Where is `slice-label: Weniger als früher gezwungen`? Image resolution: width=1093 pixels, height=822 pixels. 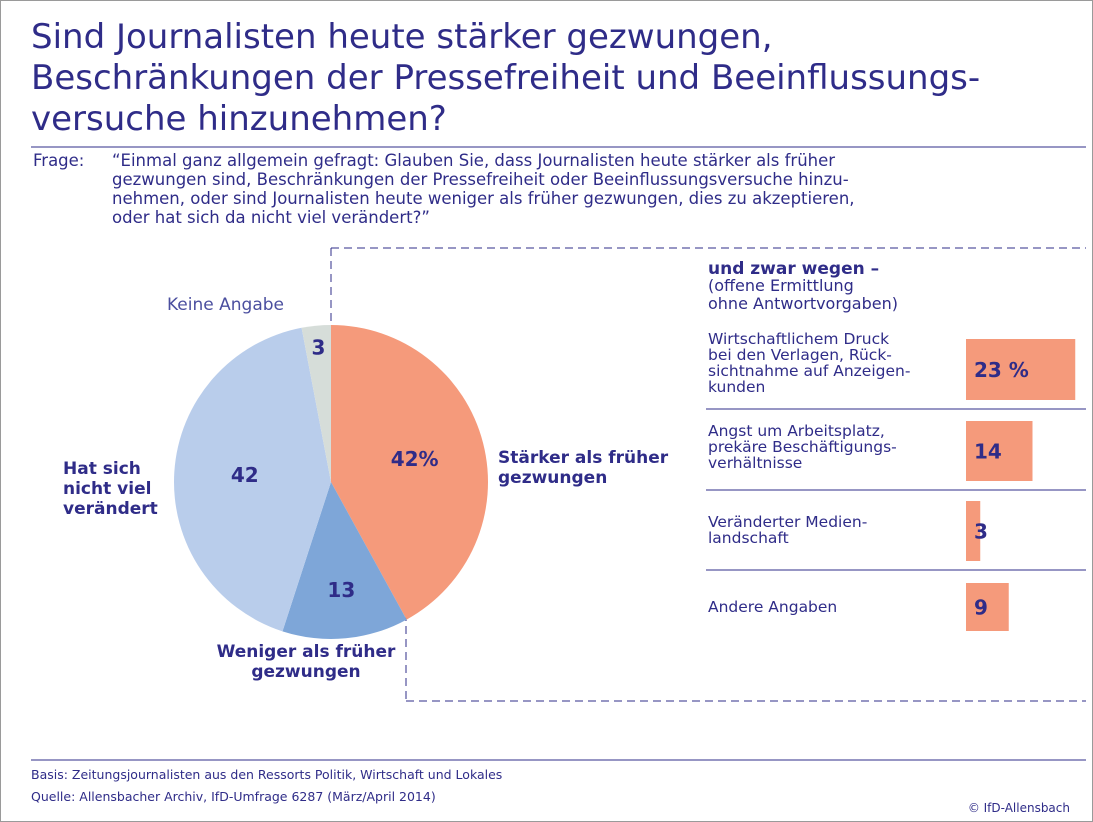 slice-label: Weniger als früher gezwungen is located at coordinates (306, 662).